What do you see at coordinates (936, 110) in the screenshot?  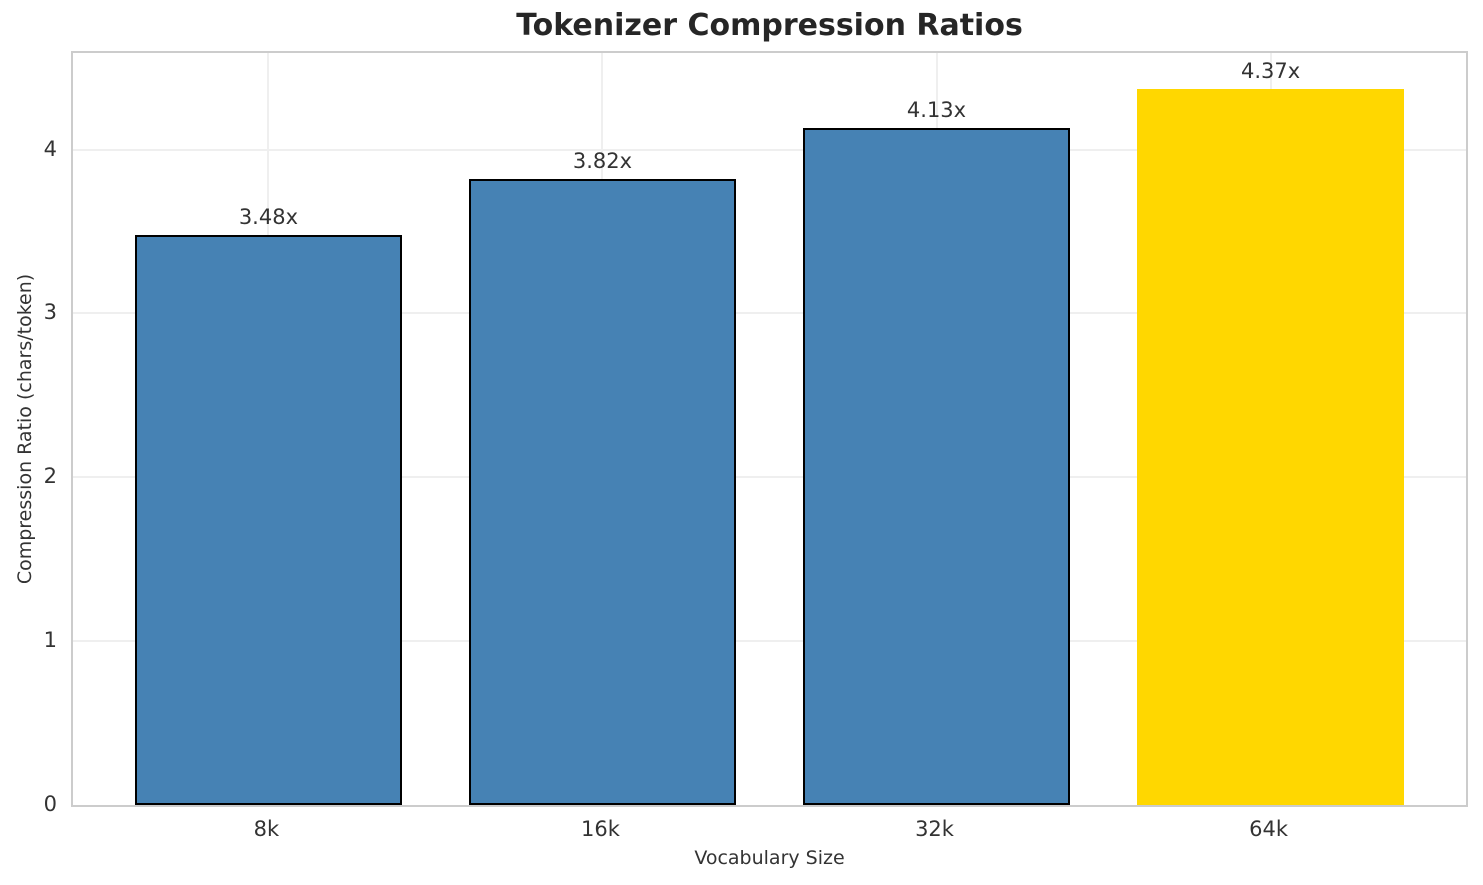 I see `bar-value-label: 4.13x` at bounding box center [936, 110].